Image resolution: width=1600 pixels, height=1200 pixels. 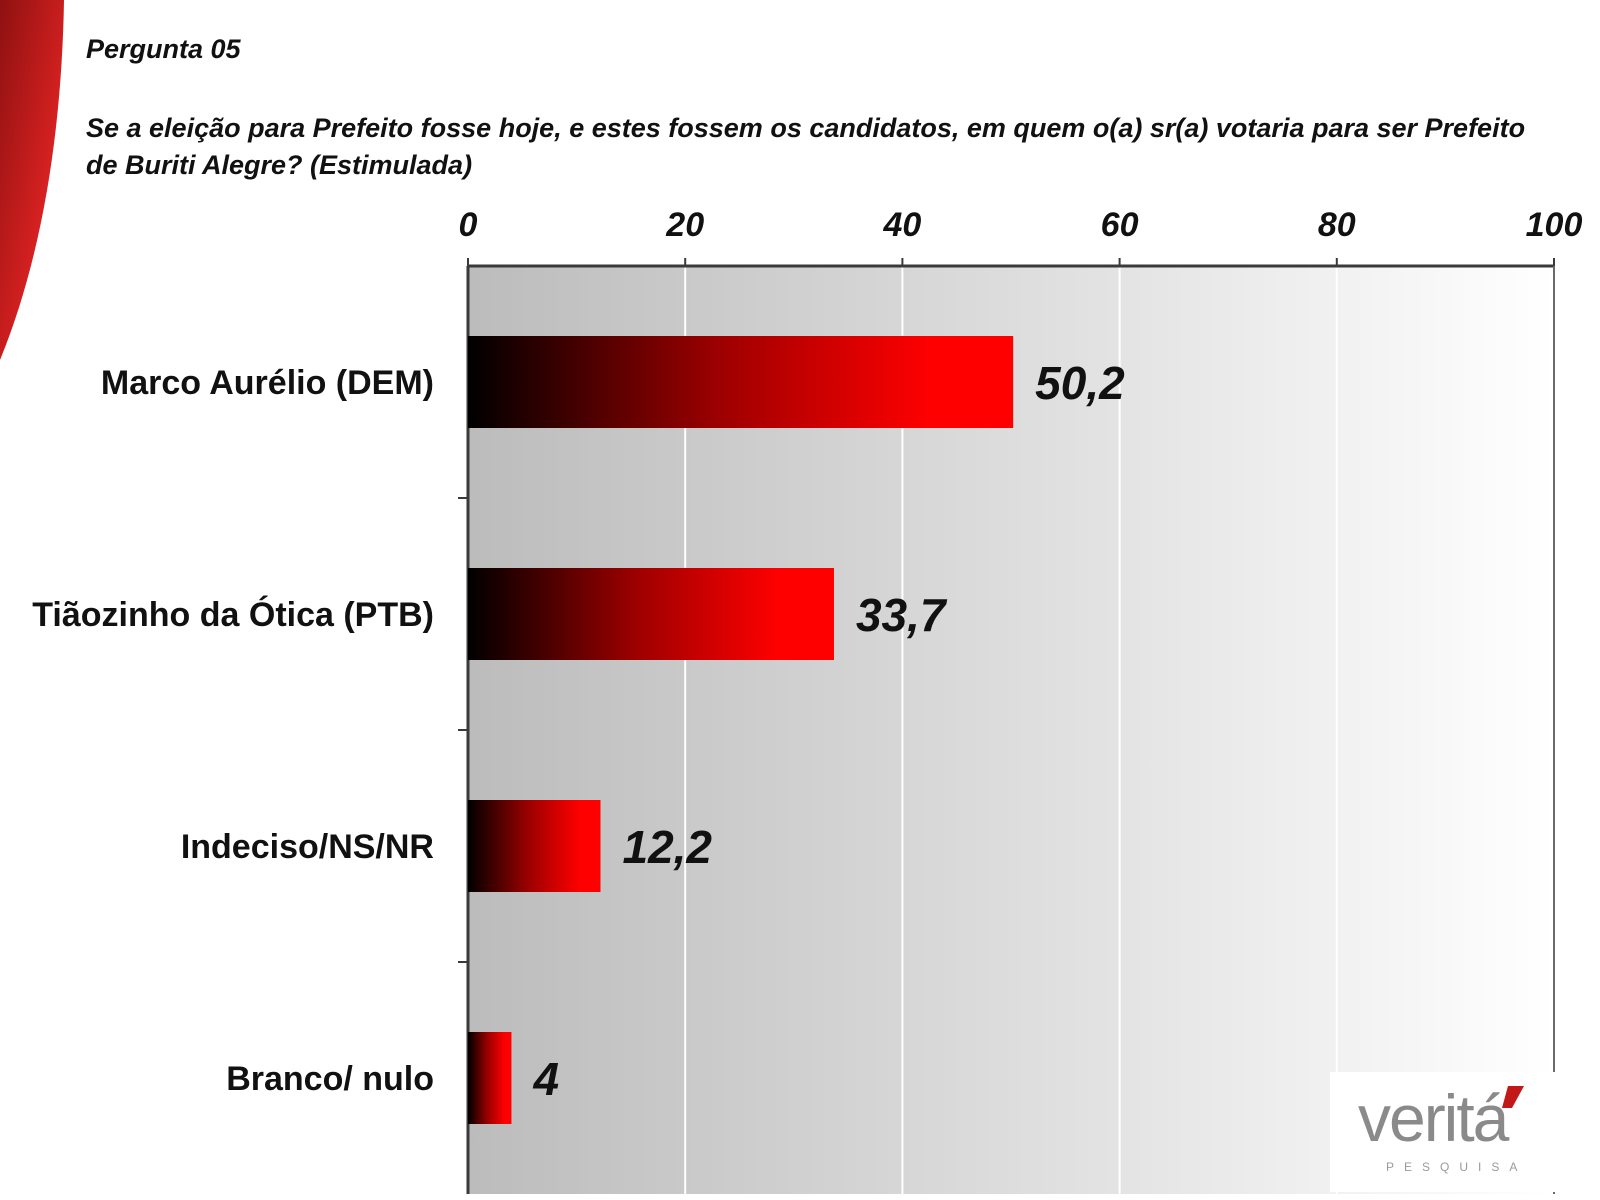 I want to click on red-swoosh-decoration, so click(x=32, y=180).